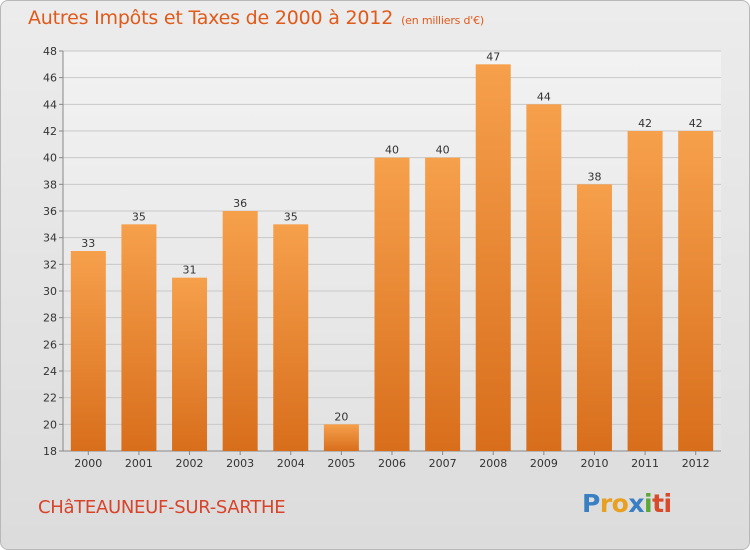 The width and height of the screenshot is (750, 550). I want to click on y-tick-label: 34, so click(50, 238).